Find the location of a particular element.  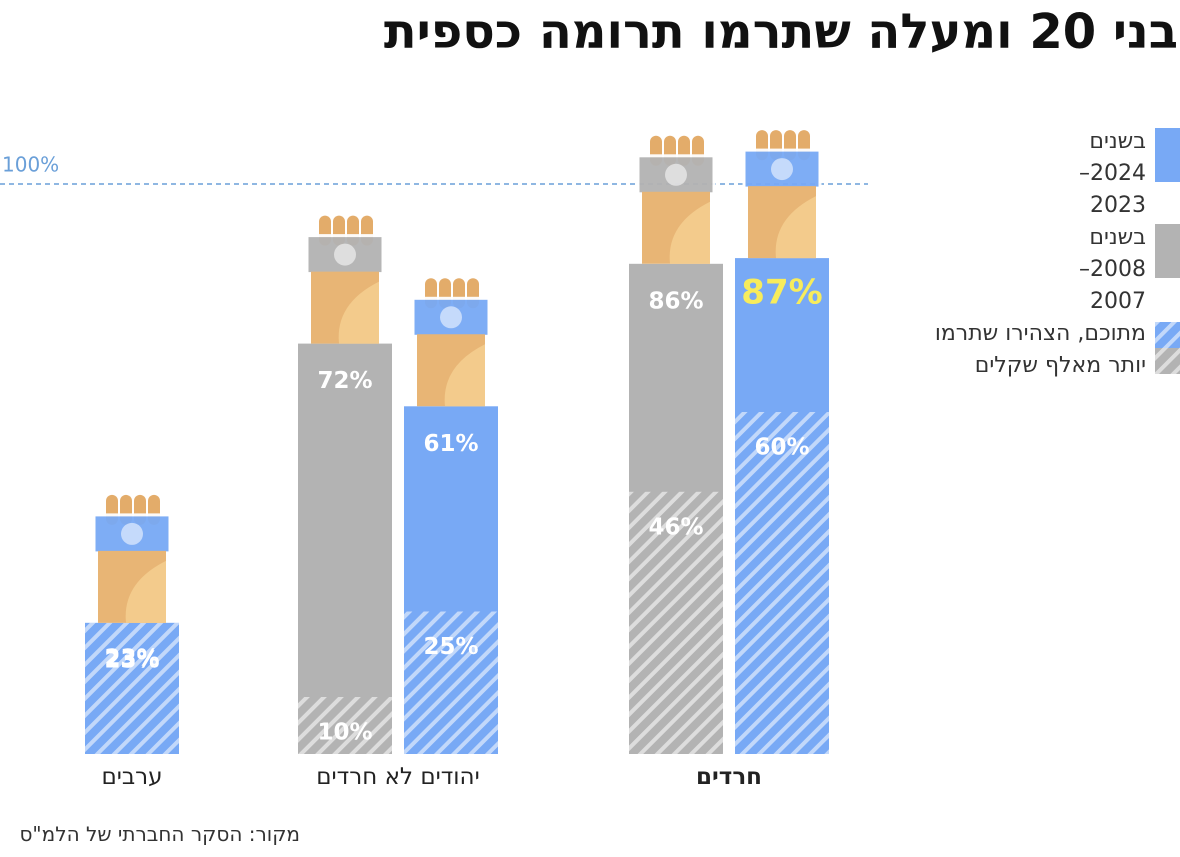

subset-label: 23% is located at coordinates (131, 658).